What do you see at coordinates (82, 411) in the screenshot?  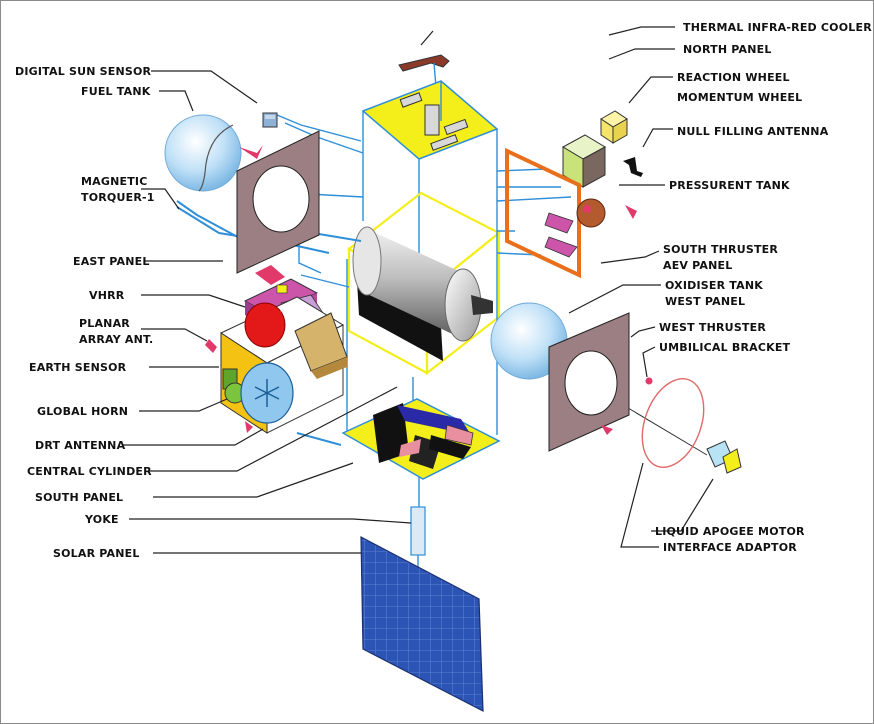 I see `label-global-horn: GLOBAL HORN` at bounding box center [82, 411].